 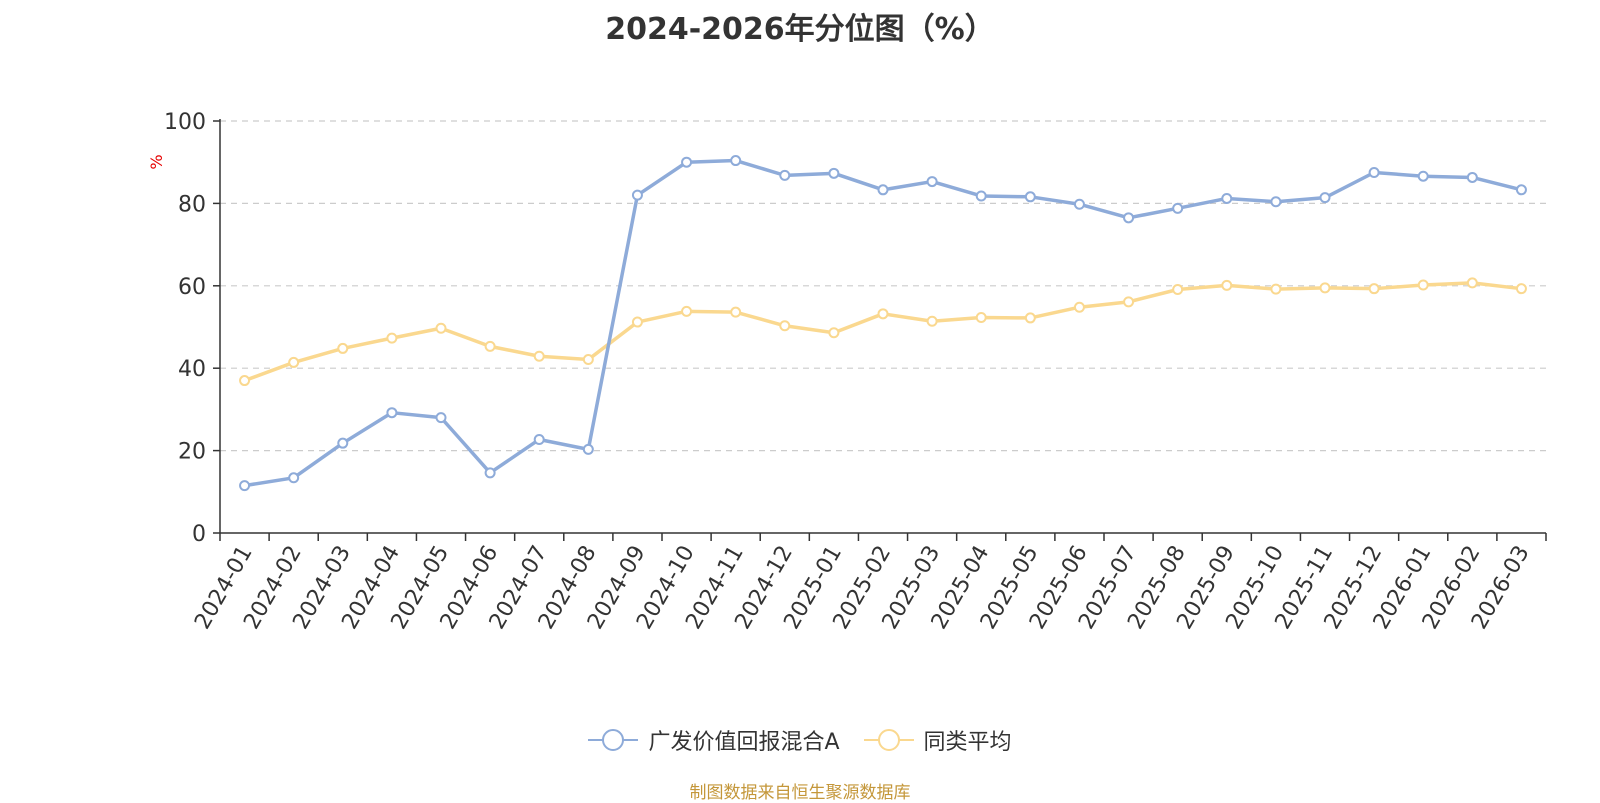 I want to click on legend-marker-series-2-icon, so click(x=888, y=740).